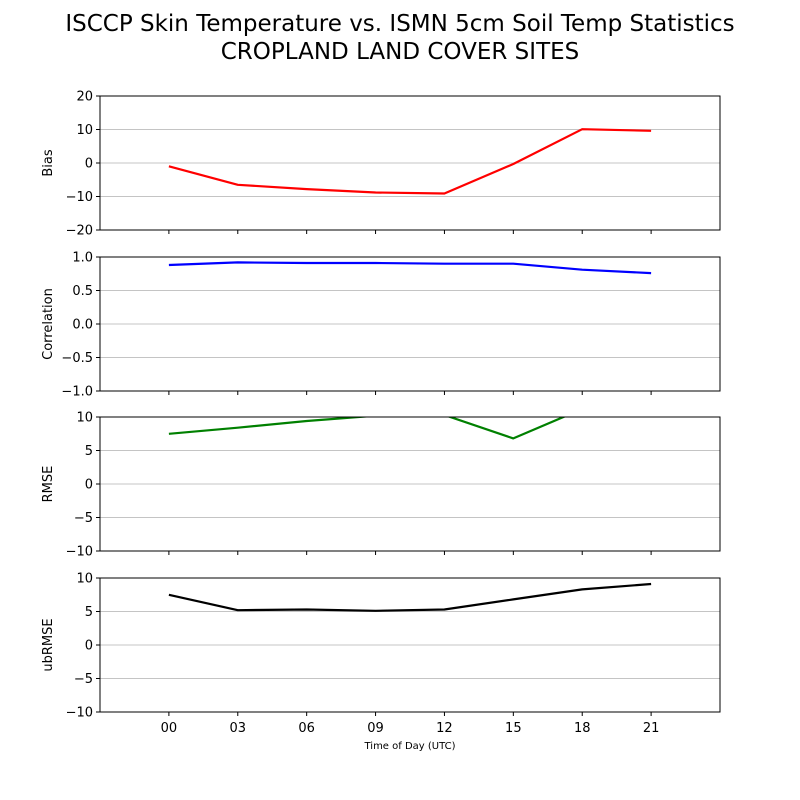 The height and width of the screenshot is (800, 800). Describe the element at coordinates (400, 52) in the screenshot. I see `chart-title-line-2: CROPLAND LAND COVER SITES` at that location.